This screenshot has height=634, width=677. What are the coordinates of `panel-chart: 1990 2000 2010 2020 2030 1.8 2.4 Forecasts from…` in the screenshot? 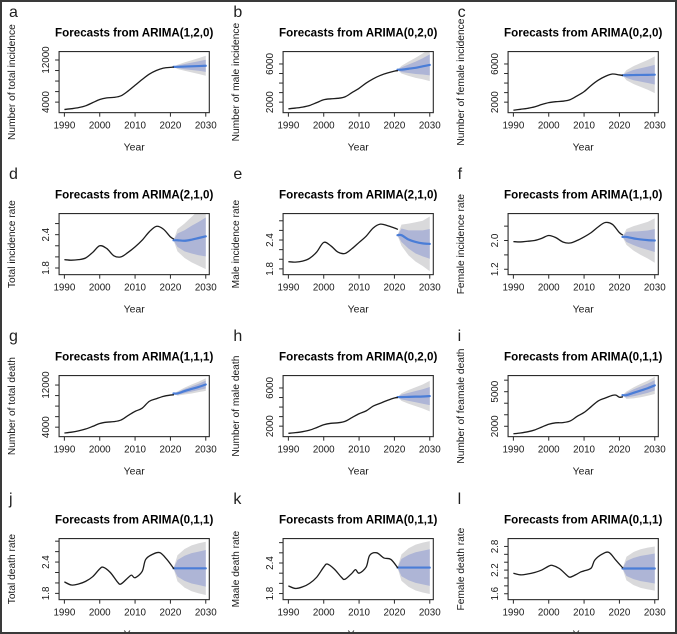 It's located at (112, 252).